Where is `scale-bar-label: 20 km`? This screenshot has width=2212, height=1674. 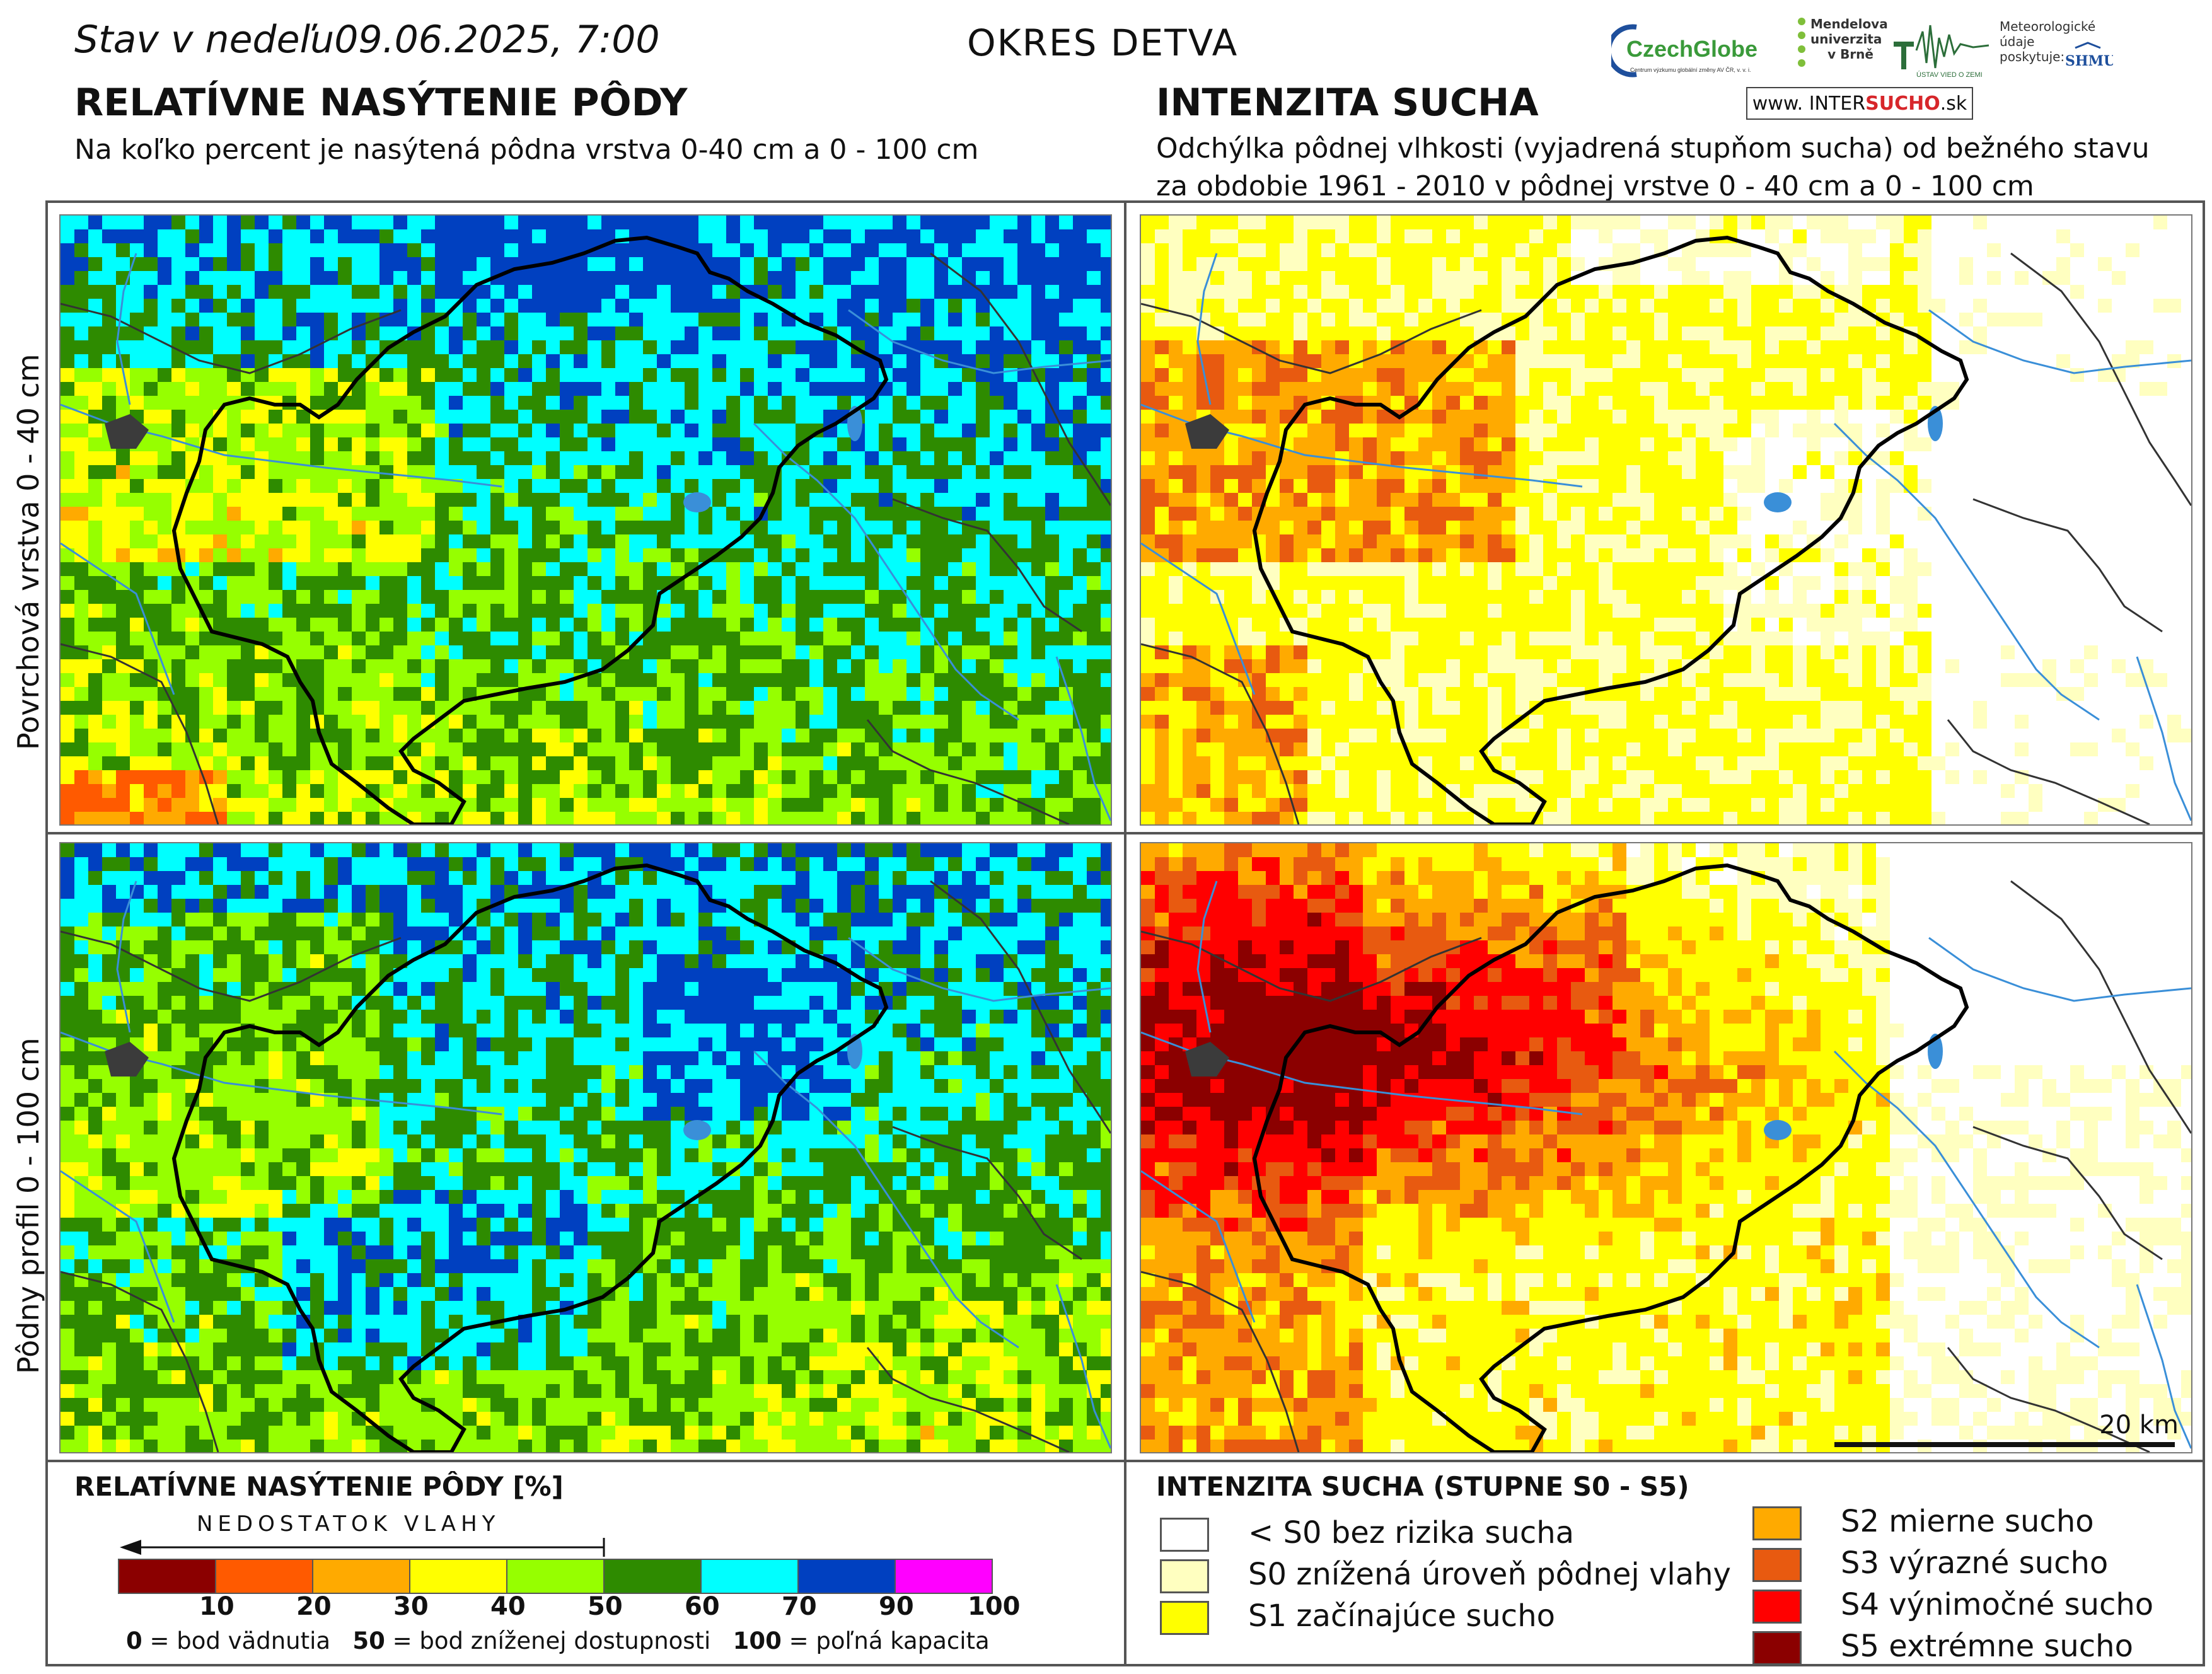 scale-bar-label: 20 km is located at coordinates (2139, 1425).